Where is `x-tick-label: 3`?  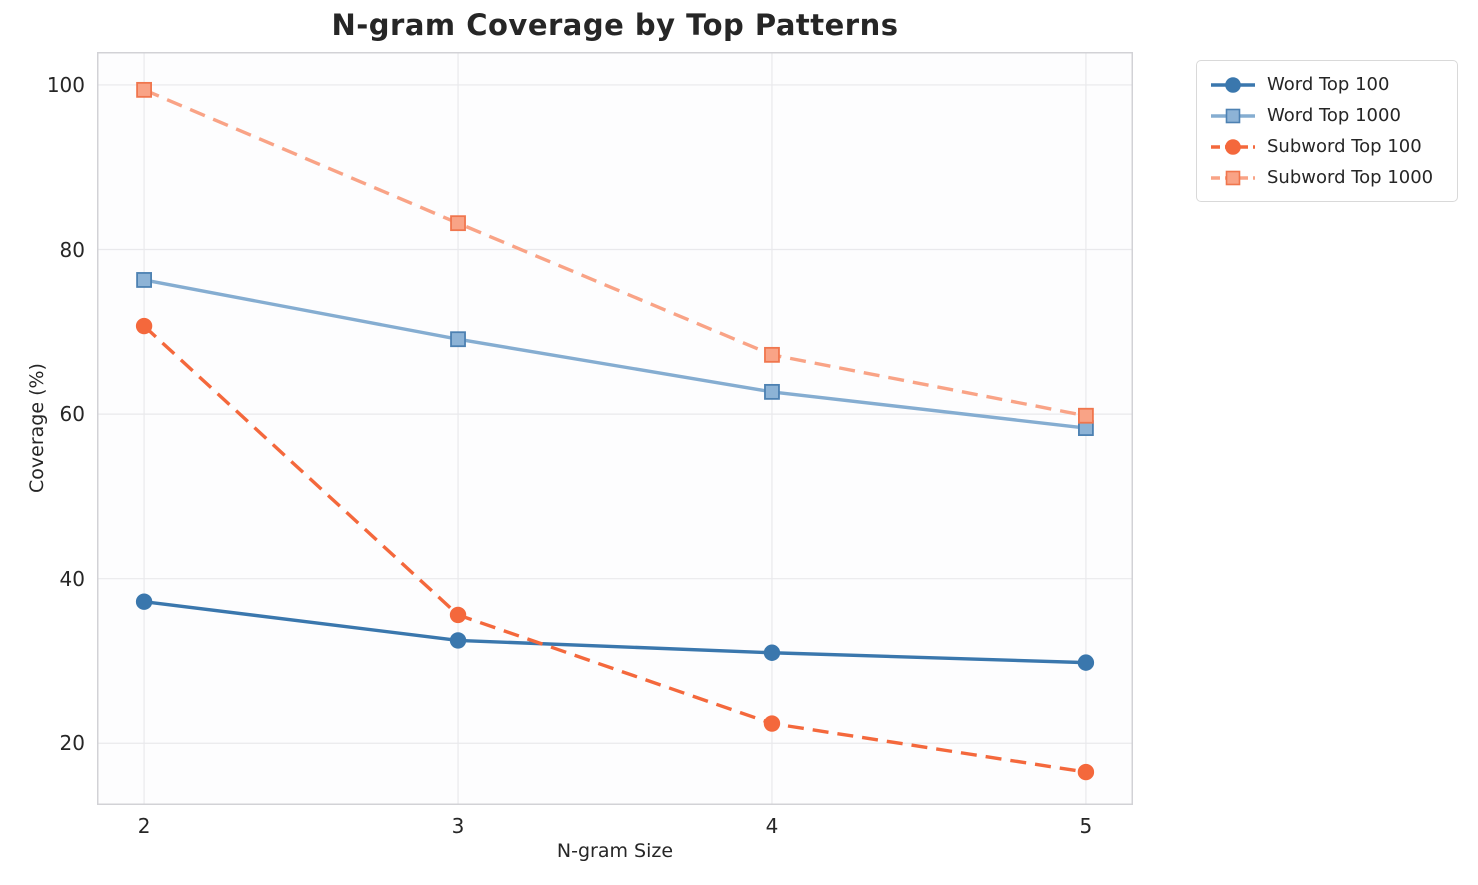
x-tick-label: 3 is located at coordinates (458, 826).